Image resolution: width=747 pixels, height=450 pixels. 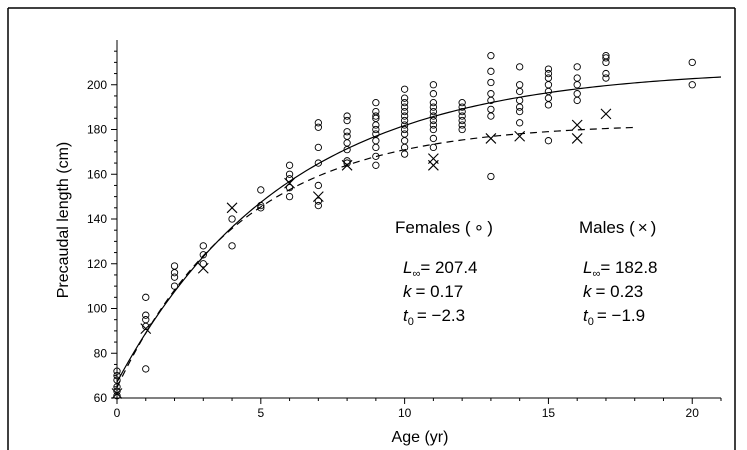 I want to click on x-tick-label: 0, so click(x=117, y=413).